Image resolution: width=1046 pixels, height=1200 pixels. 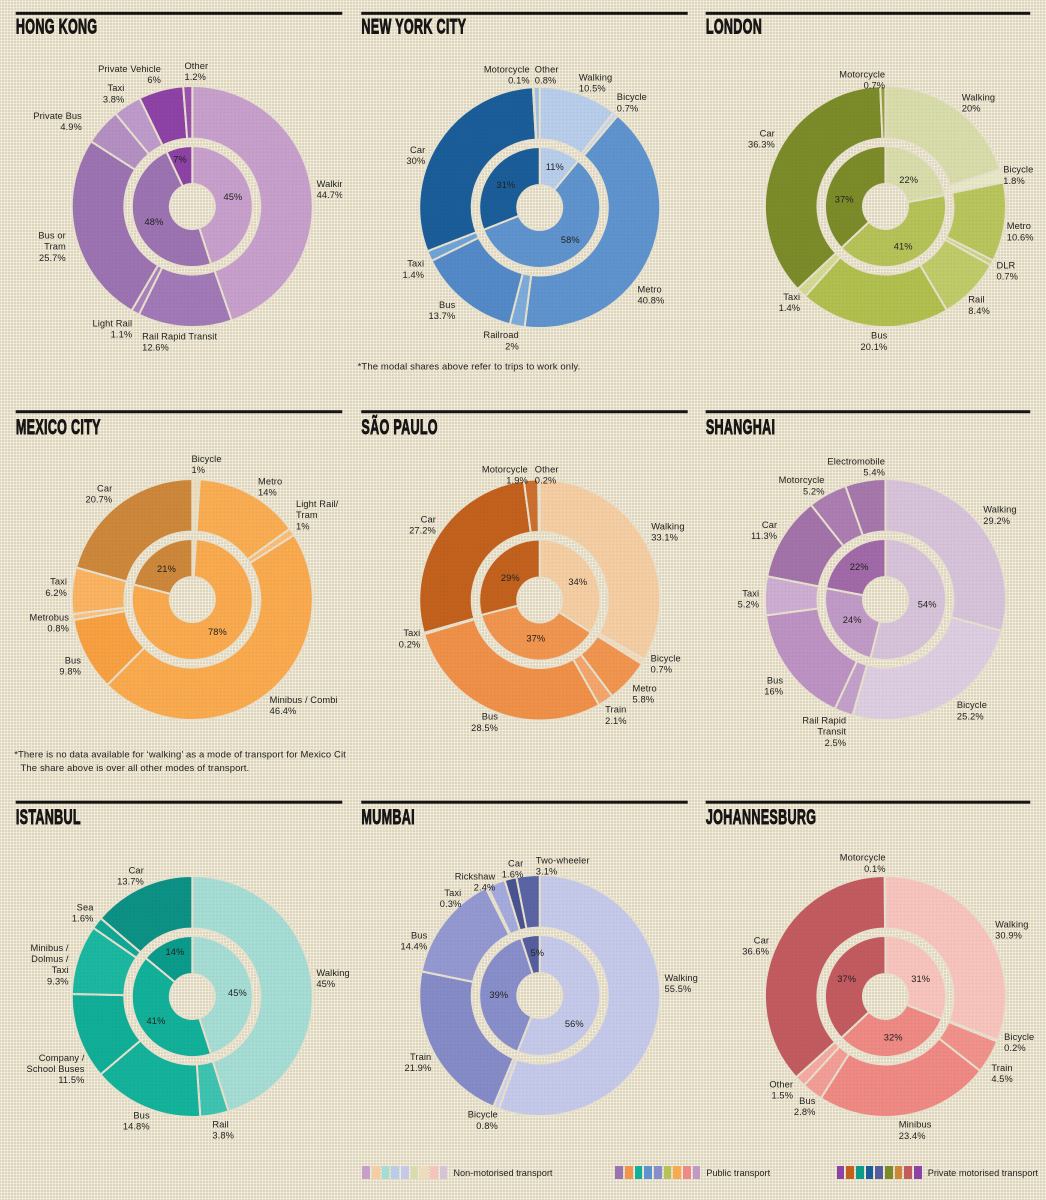 I want to click on svg-text: 1.6%, so click(x=83, y=918).